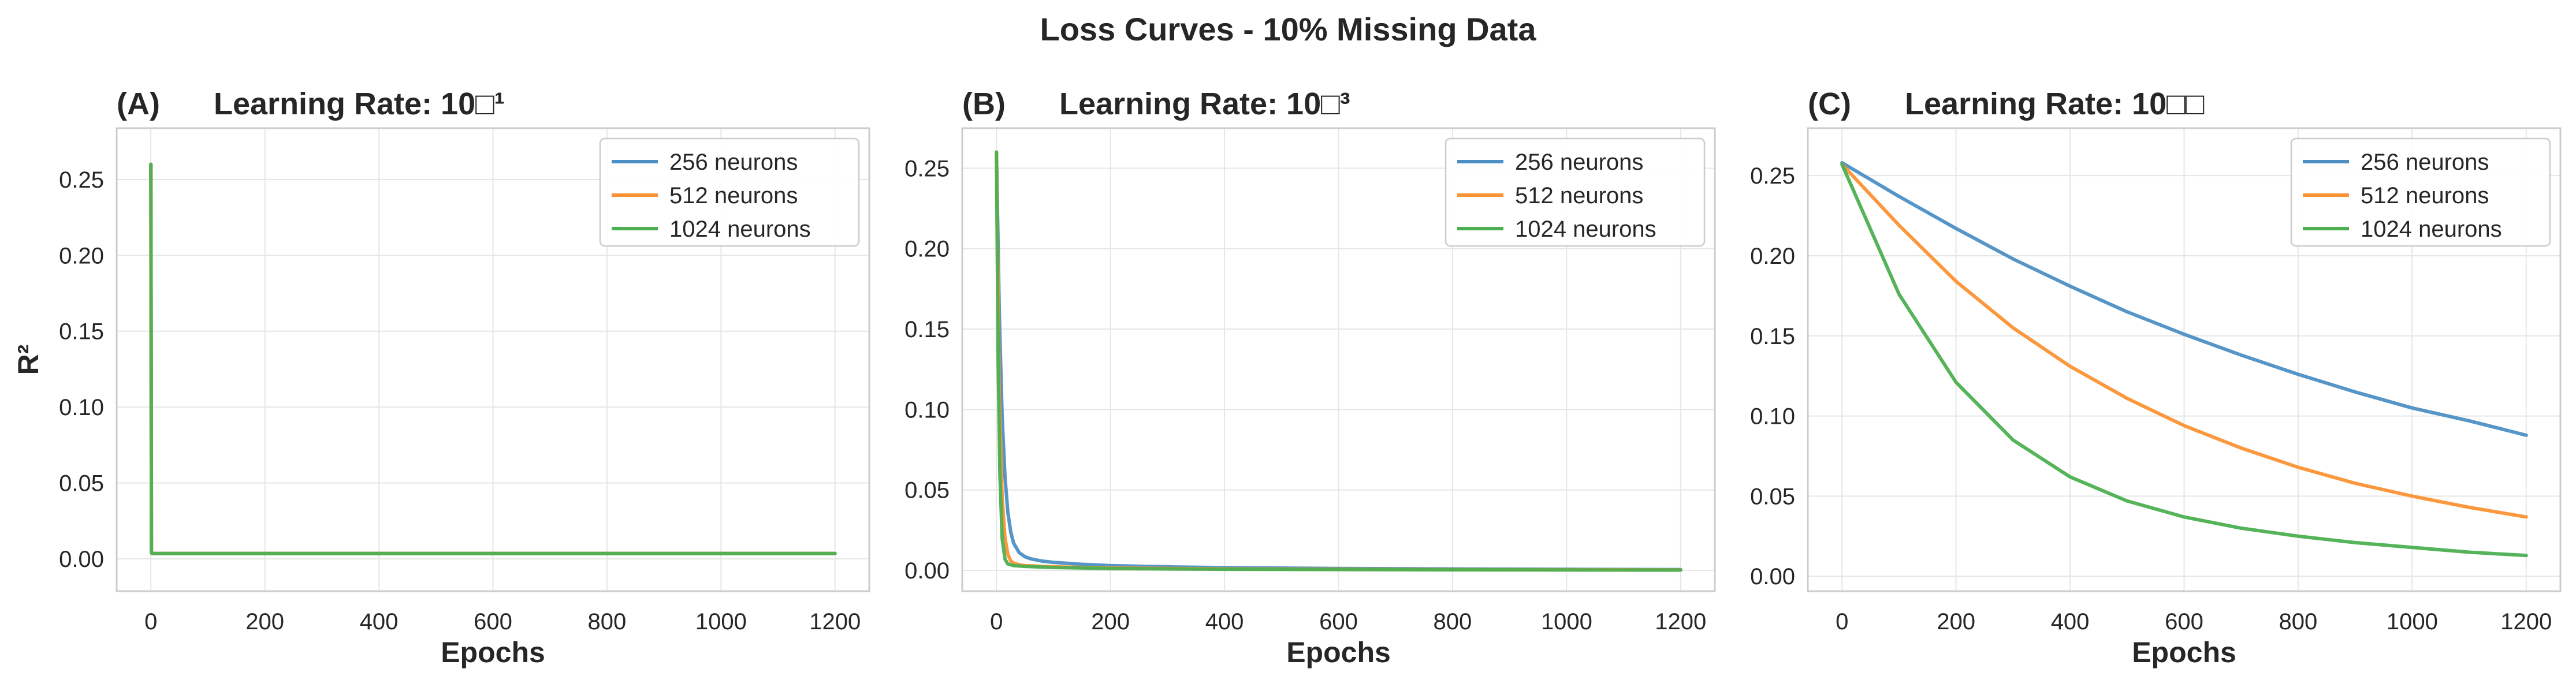  Describe the element at coordinates (1205, 104) in the screenshot. I see `panel-title: Learning Rate: 10□³` at that location.